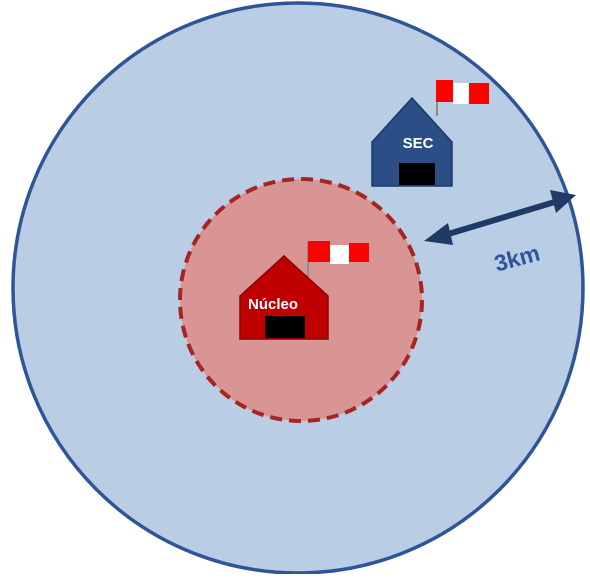 Image resolution: width=590 pixels, height=579 pixels. What do you see at coordinates (304, 290) in the screenshot?
I see `nucleo-house-icon: Núcleo` at bounding box center [304, 290].